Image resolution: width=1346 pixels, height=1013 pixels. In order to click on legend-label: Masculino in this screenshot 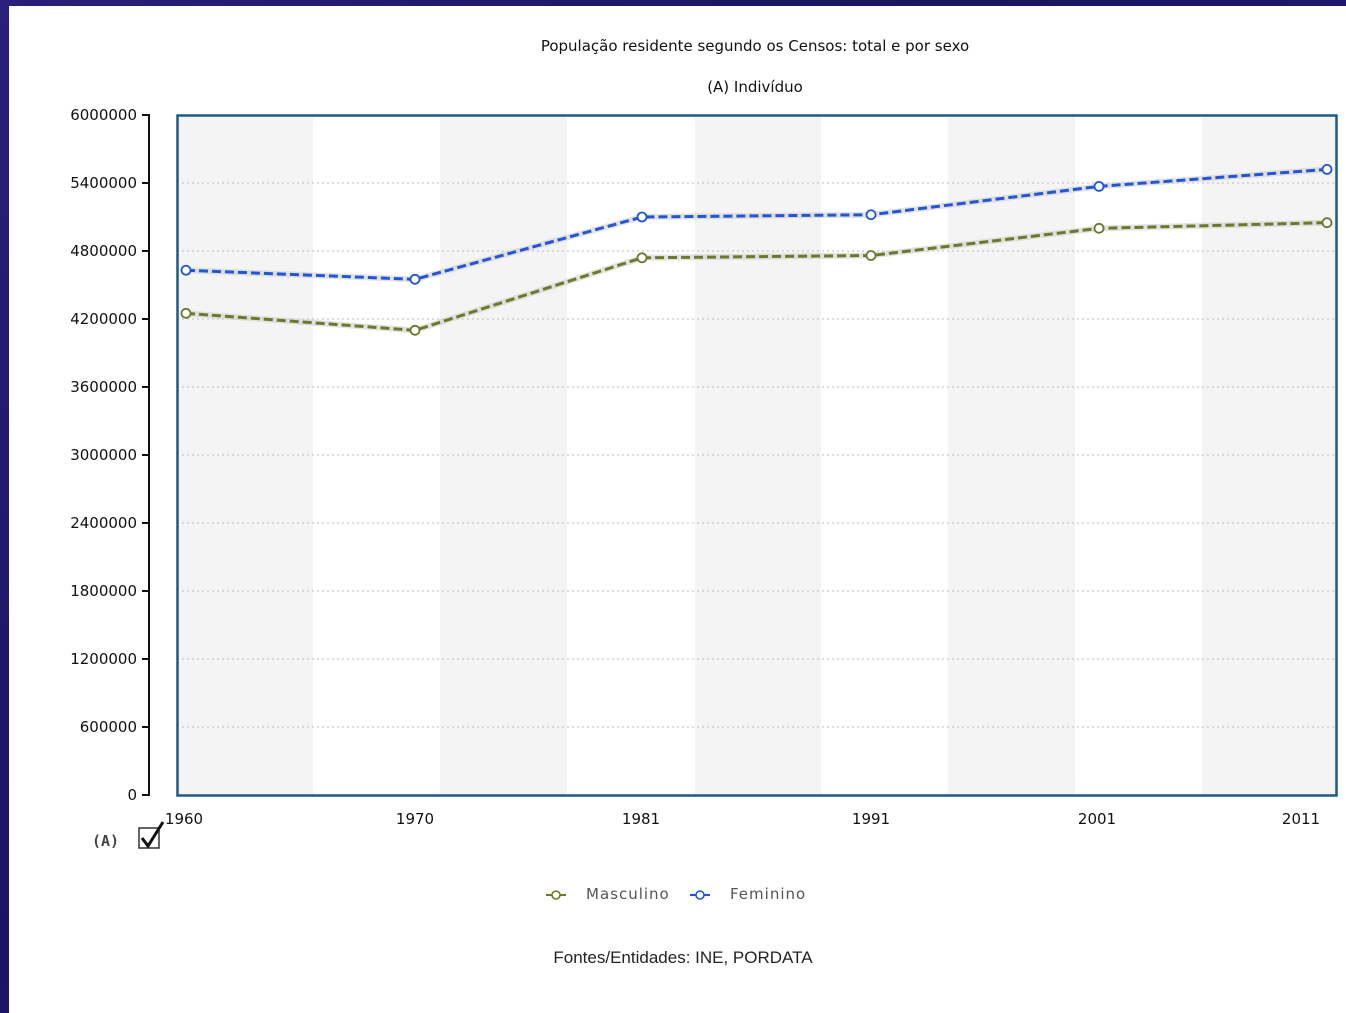, I will do `click(628, 894)`.